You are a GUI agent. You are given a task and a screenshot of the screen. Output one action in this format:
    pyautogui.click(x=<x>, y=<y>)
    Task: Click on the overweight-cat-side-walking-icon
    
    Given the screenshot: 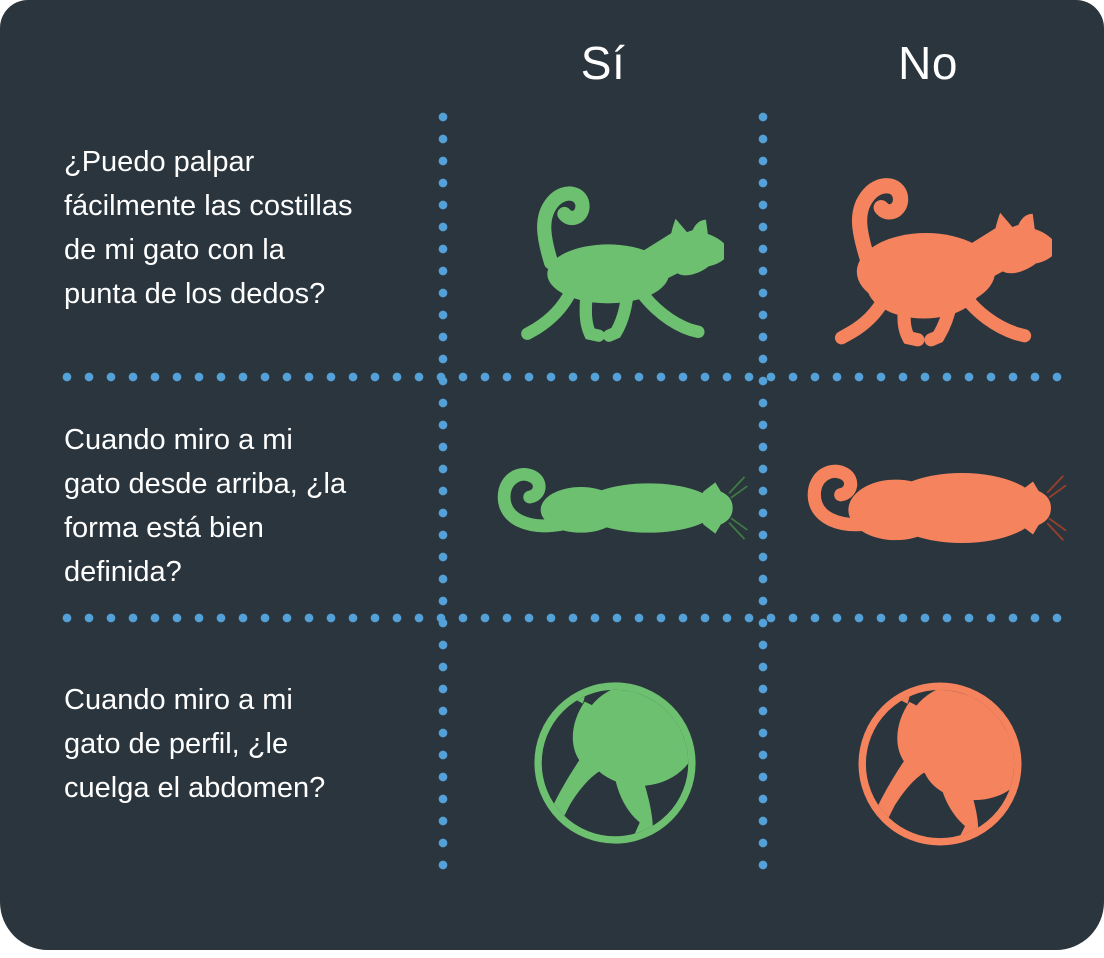 What is the action you would take?
    pyautogui.click(x=943, y=262)
    